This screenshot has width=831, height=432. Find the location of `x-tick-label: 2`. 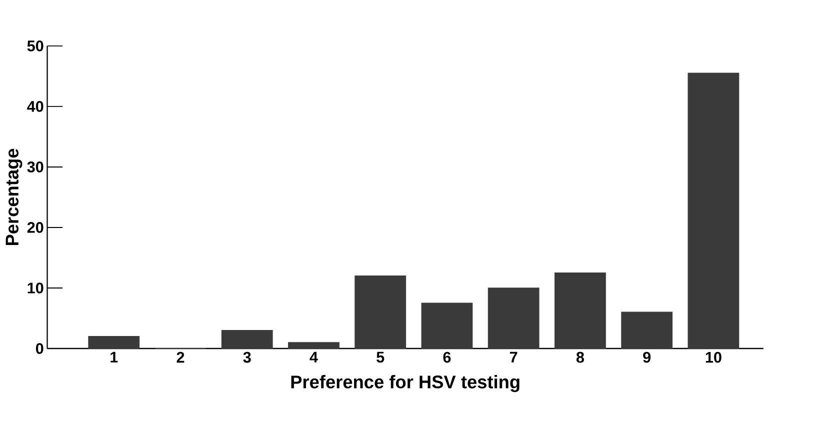

x-tick-label: 2 is located at coordinates (180, 357).